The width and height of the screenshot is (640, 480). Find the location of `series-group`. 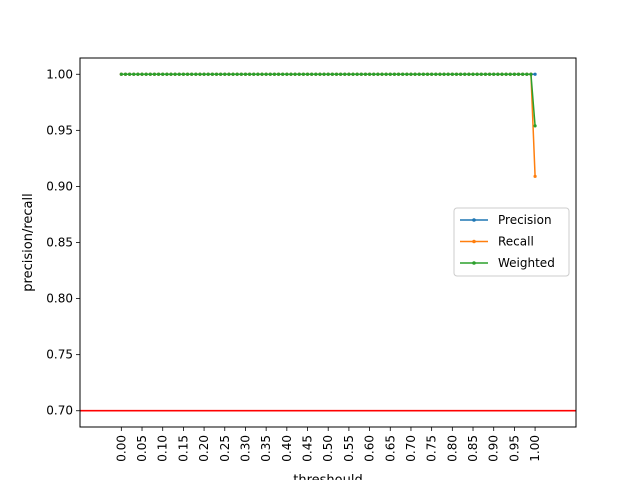

series-group is located at coordinates (328, 125).